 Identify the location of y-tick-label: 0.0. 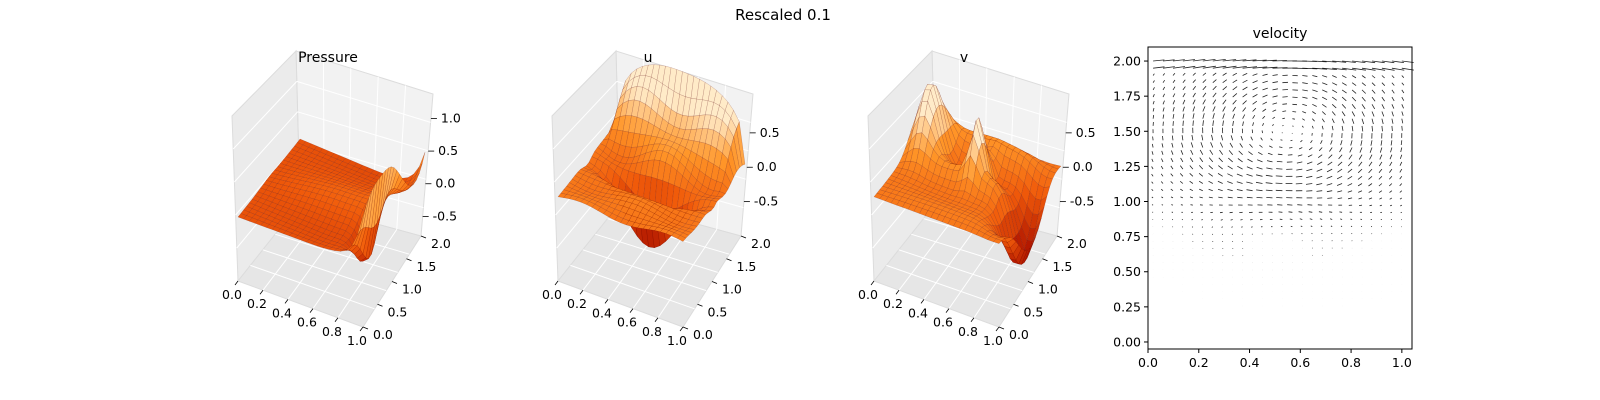
(703, 334).